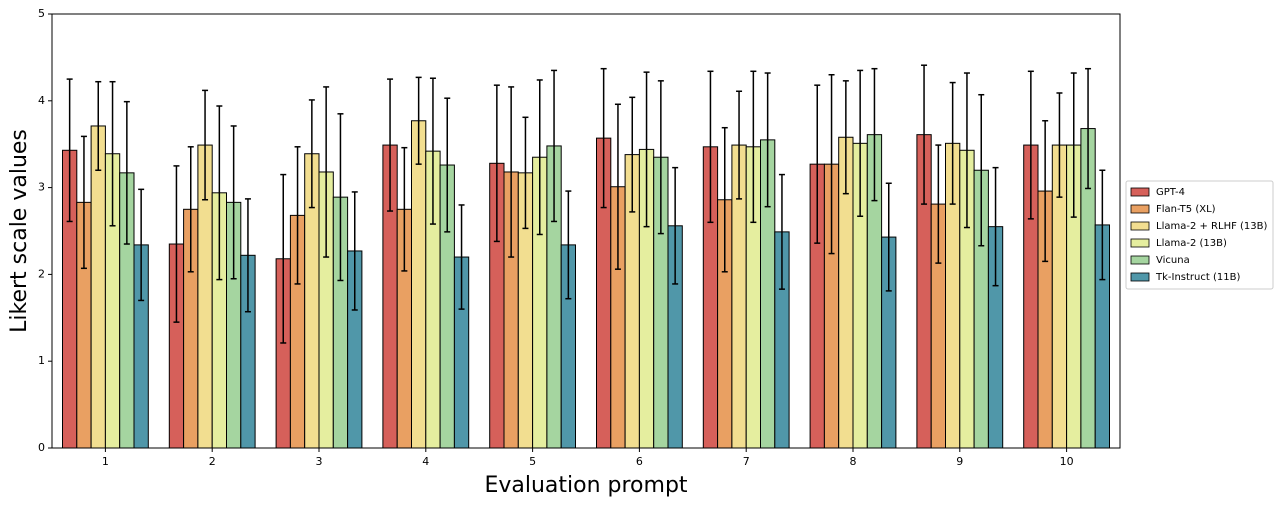 The height and width of the screenshot is (506, 1280). Describe the element at coordinates (1191, 243) in the screenshot. I see `legend-label: Llama-2 (13B)` at that location.